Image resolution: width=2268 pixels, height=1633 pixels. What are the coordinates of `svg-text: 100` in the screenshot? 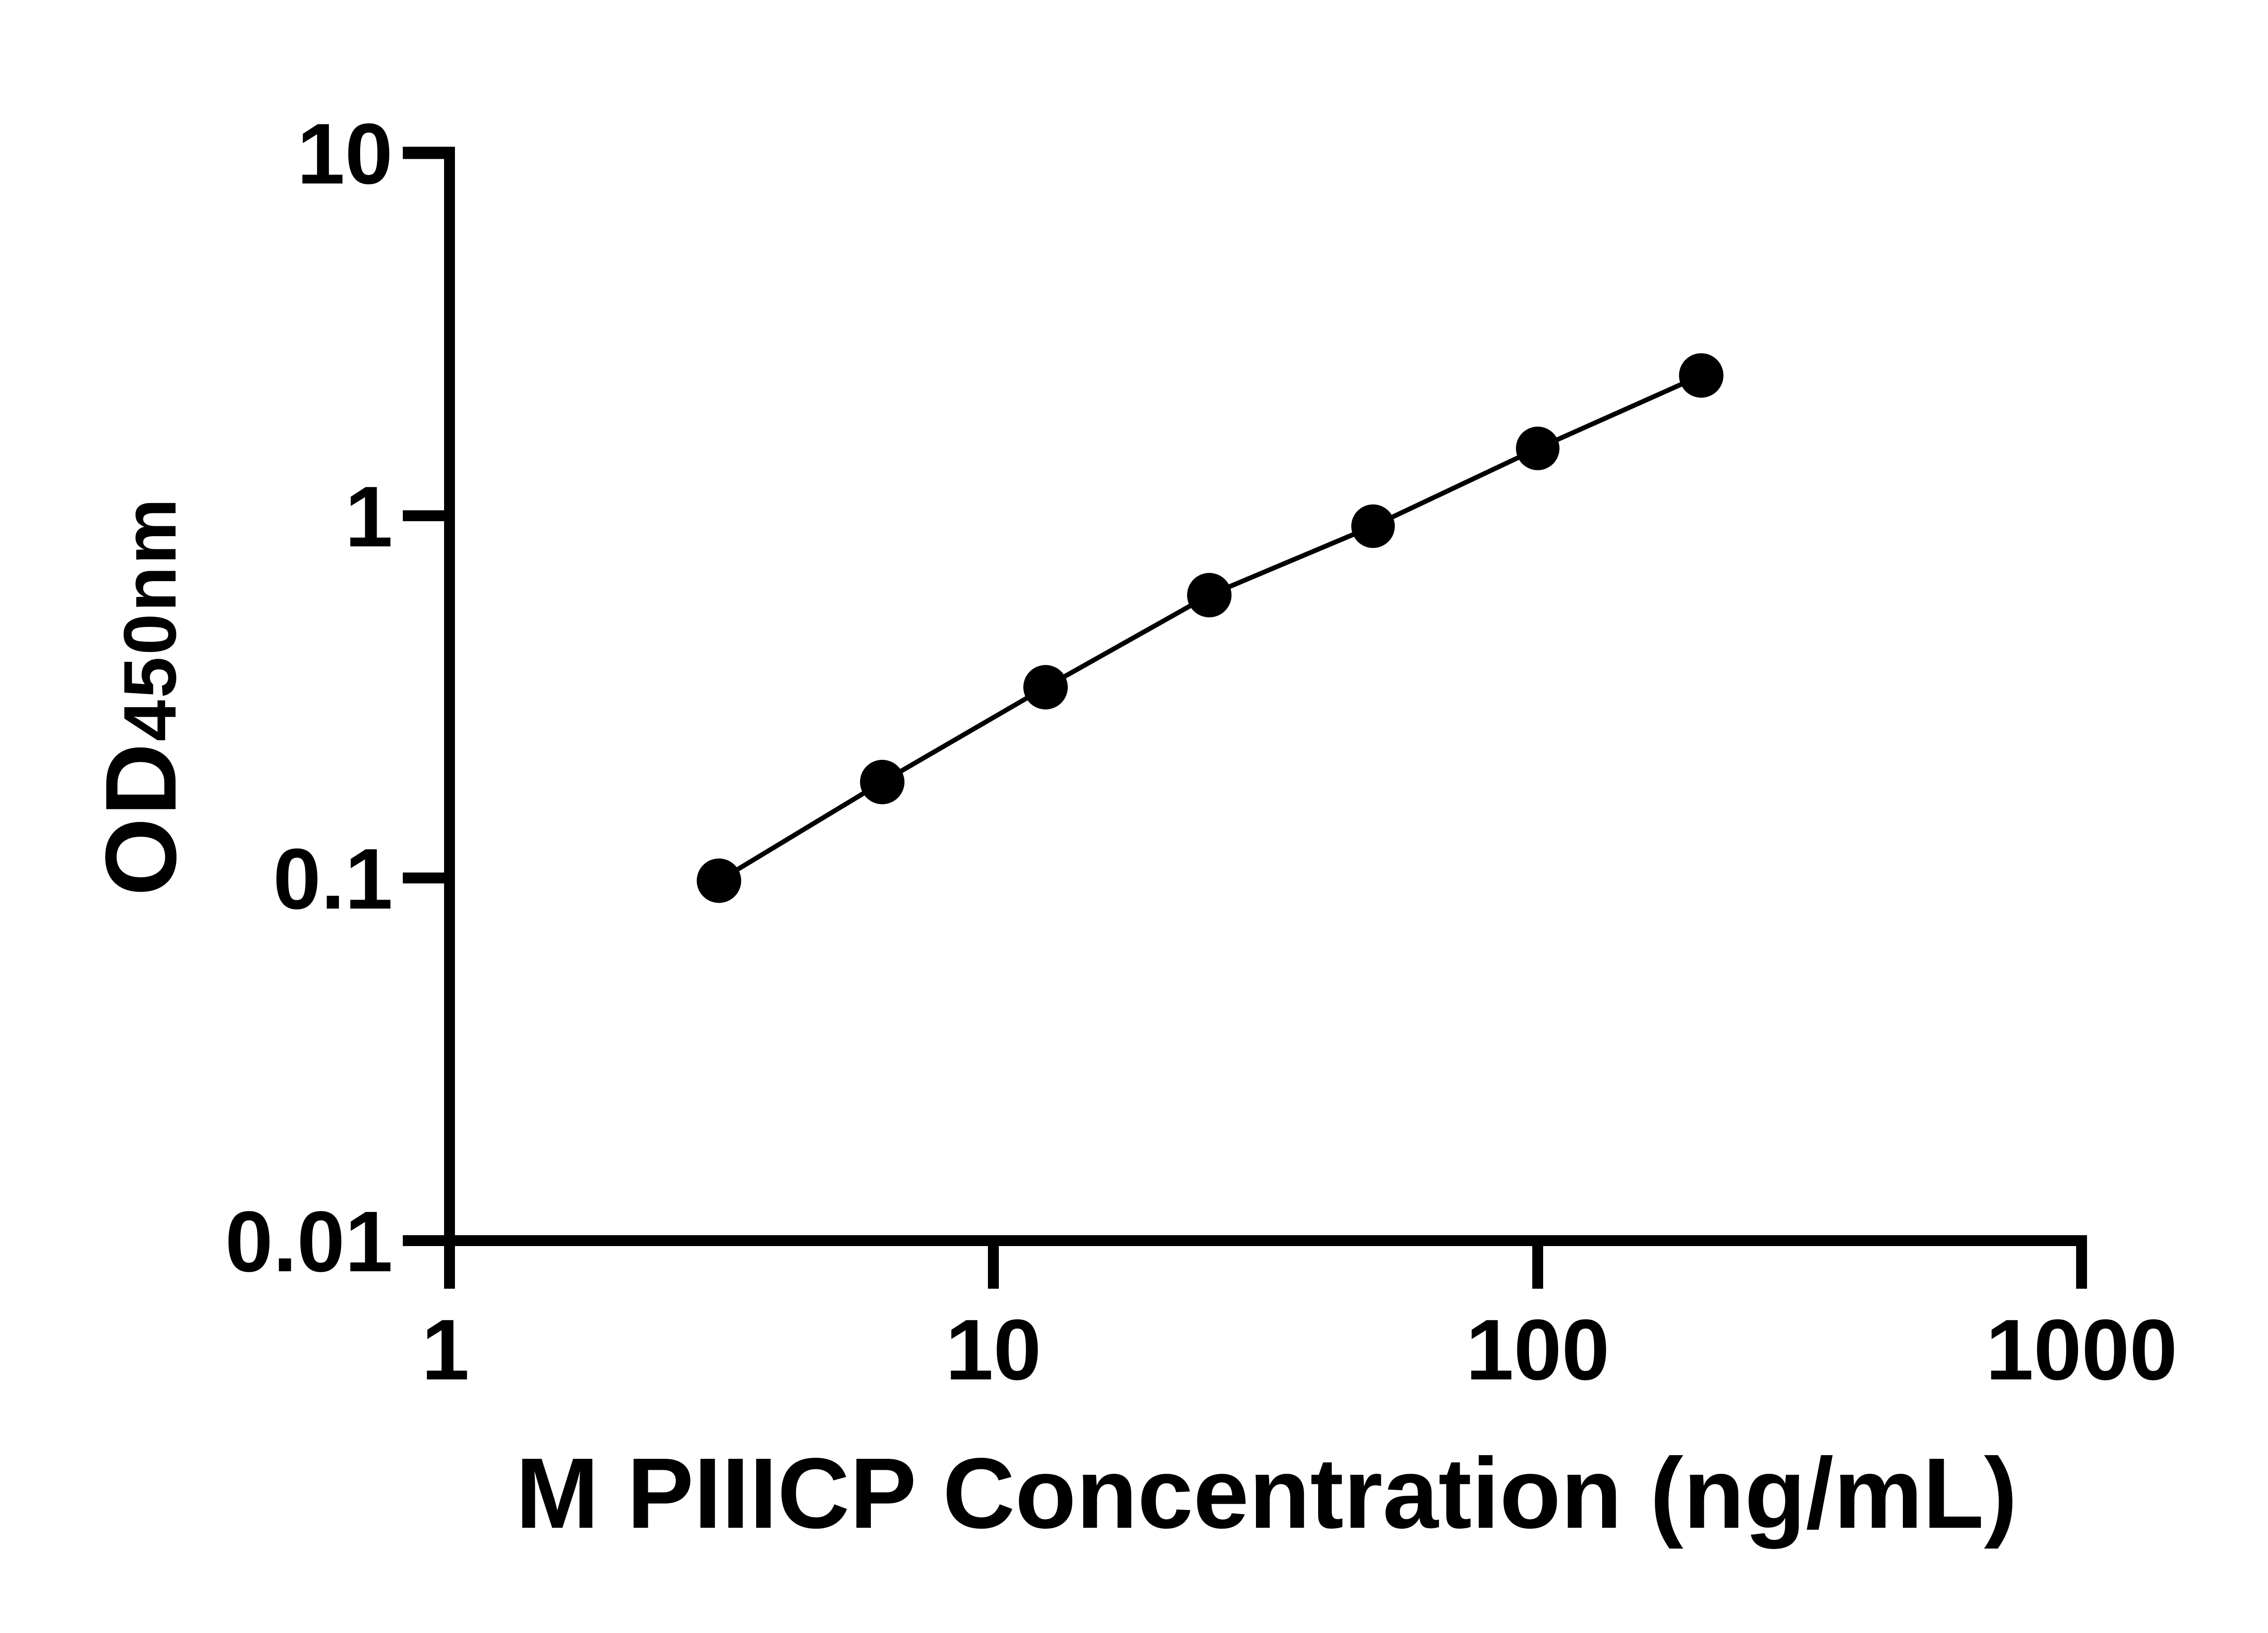 It's located at (1537, 1350).